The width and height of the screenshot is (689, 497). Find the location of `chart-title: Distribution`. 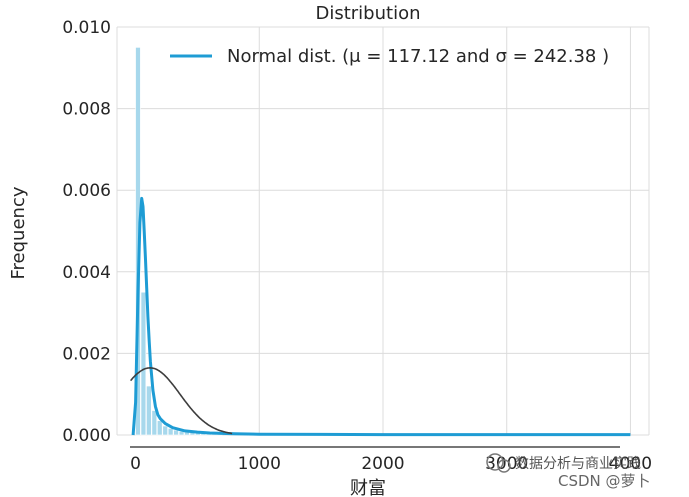

chart-title: Distribution is located at coordinates (367, 13).